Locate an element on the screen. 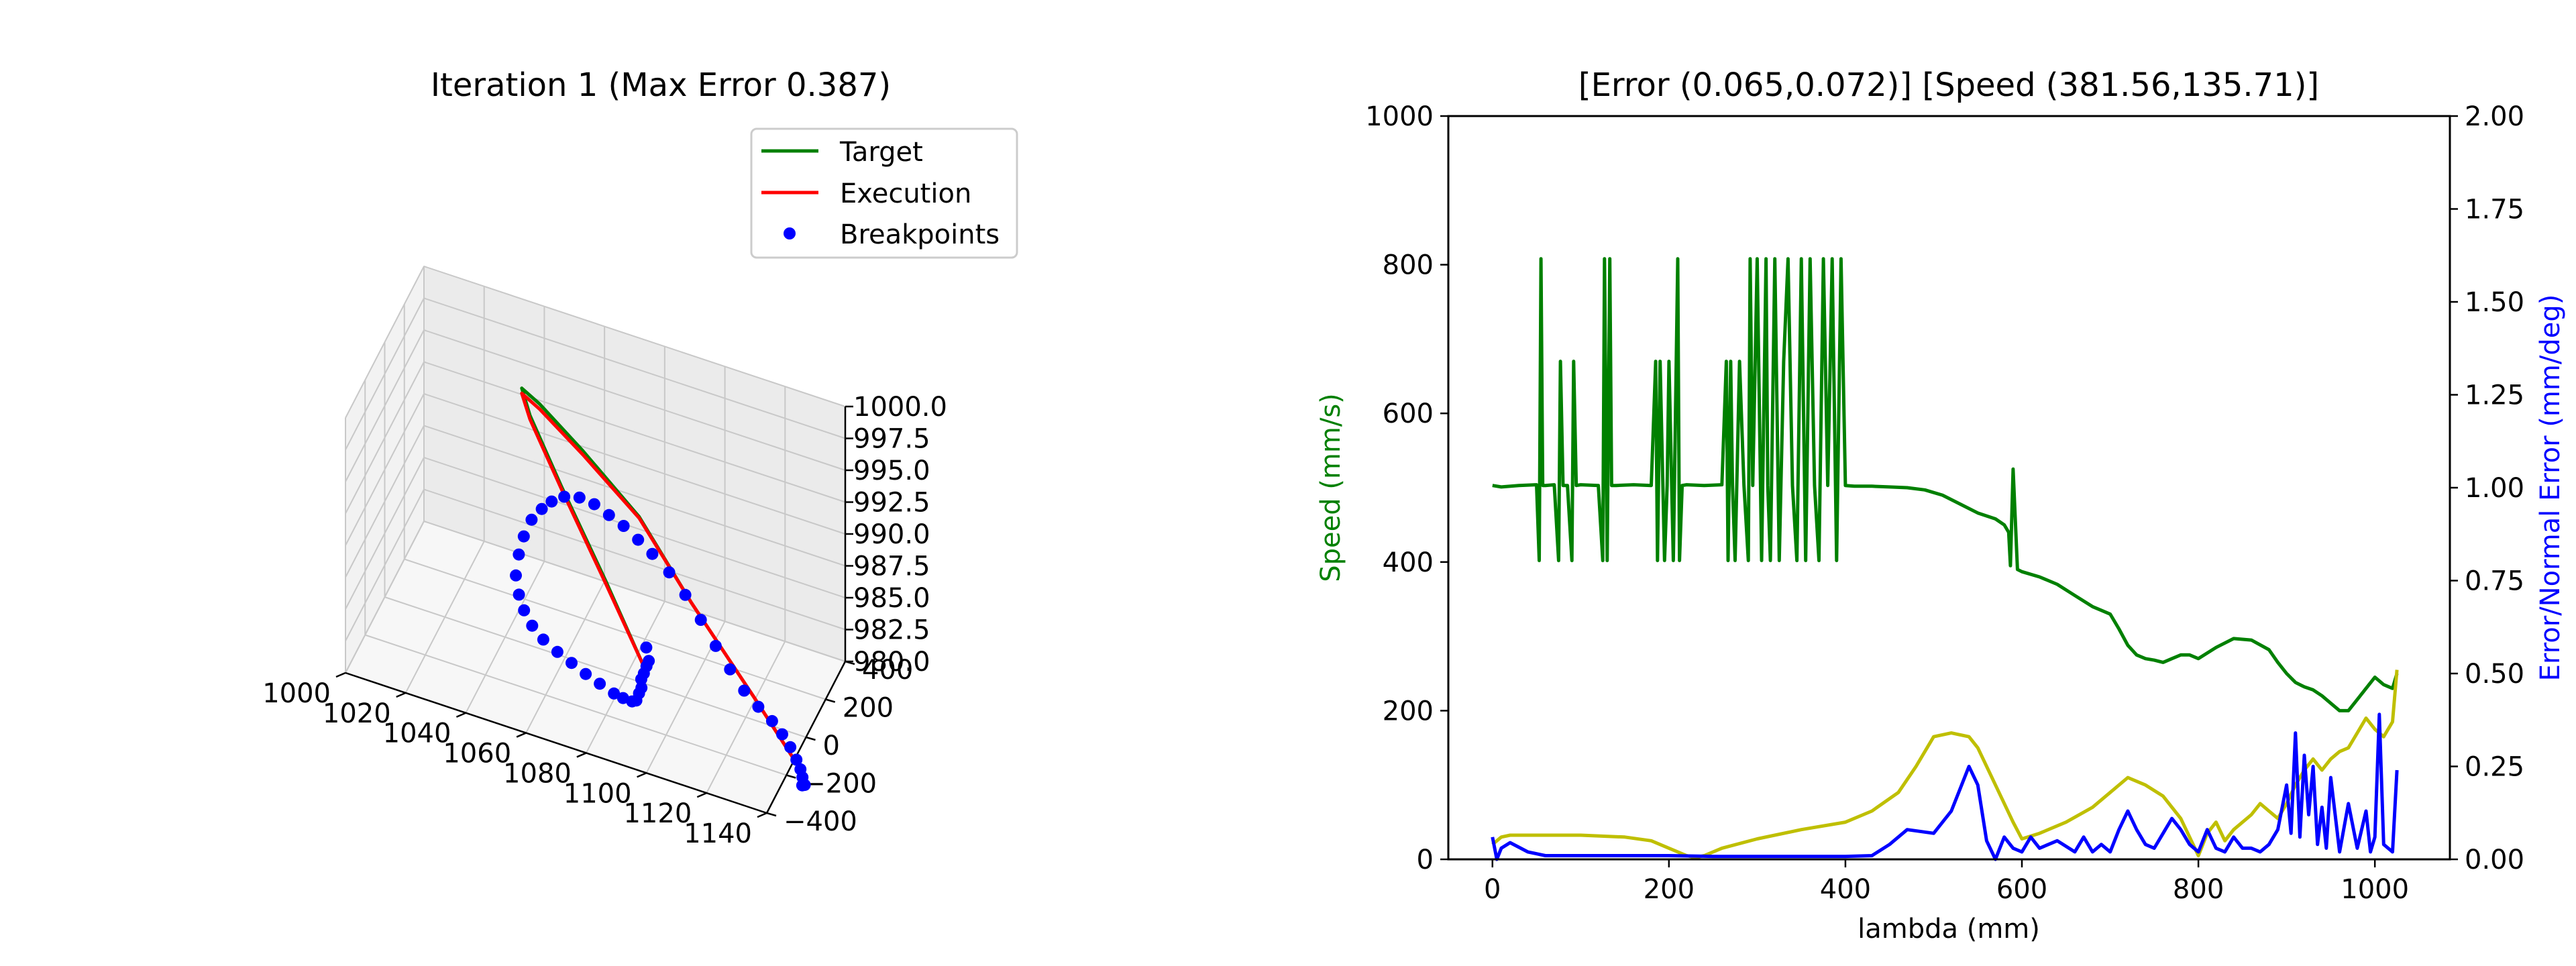 This screenshot has width=2576, height=966. y-tick-label-3d: −200 is located at coordinates (840, 784).